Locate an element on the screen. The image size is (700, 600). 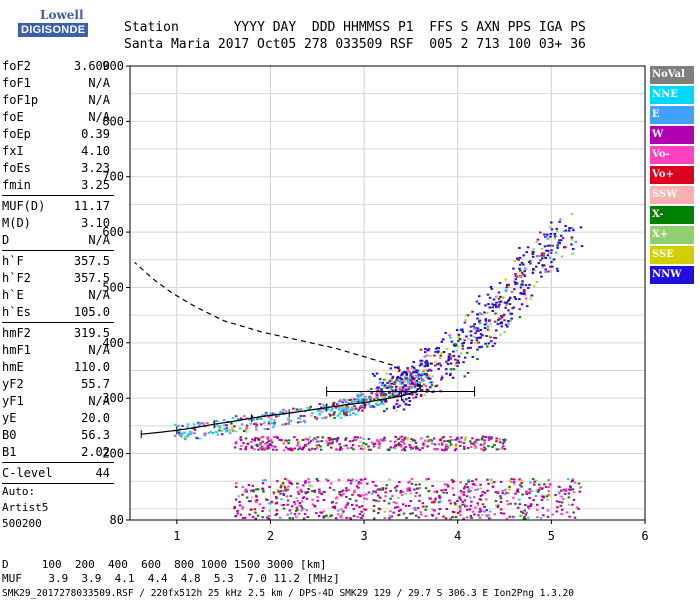
param-row: h`E N/A is located at coordinates (57, 295).